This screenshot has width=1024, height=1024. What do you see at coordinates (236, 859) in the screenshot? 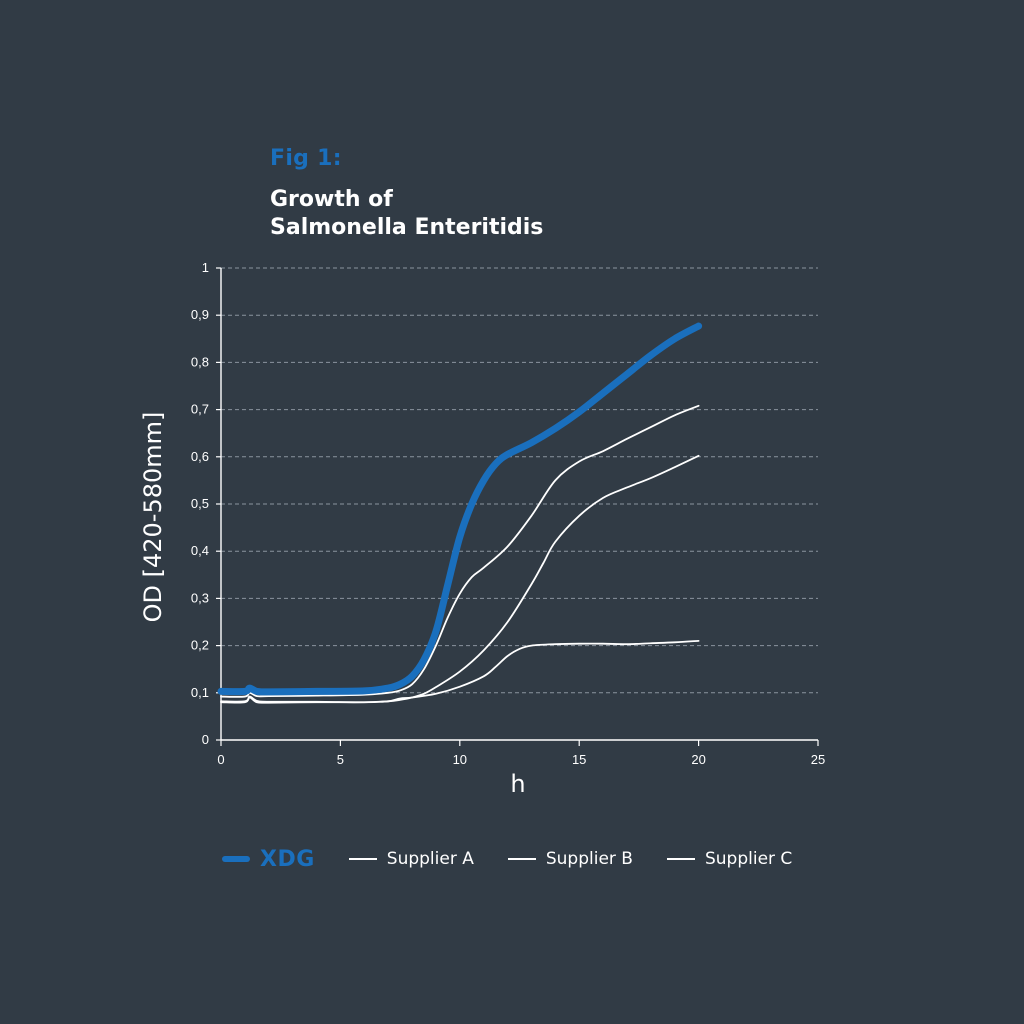
I see `legend-swatch-xdg` at bounding box center [236, 859].